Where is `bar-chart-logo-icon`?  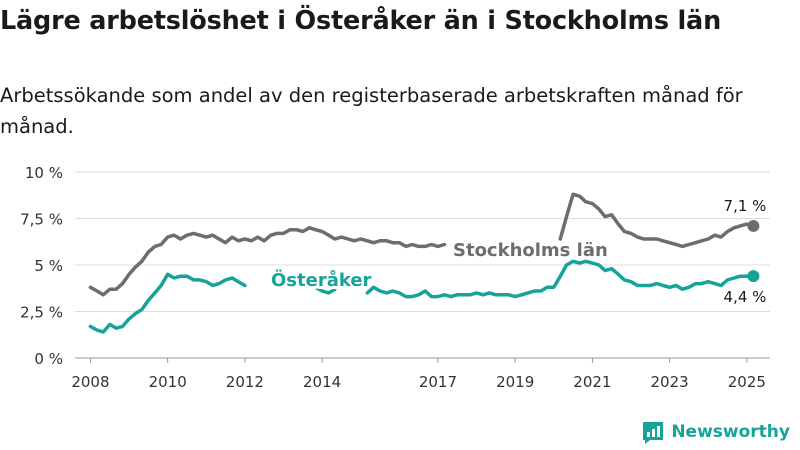 bar-chart-logo-icon is located at coordinates (653, 433).